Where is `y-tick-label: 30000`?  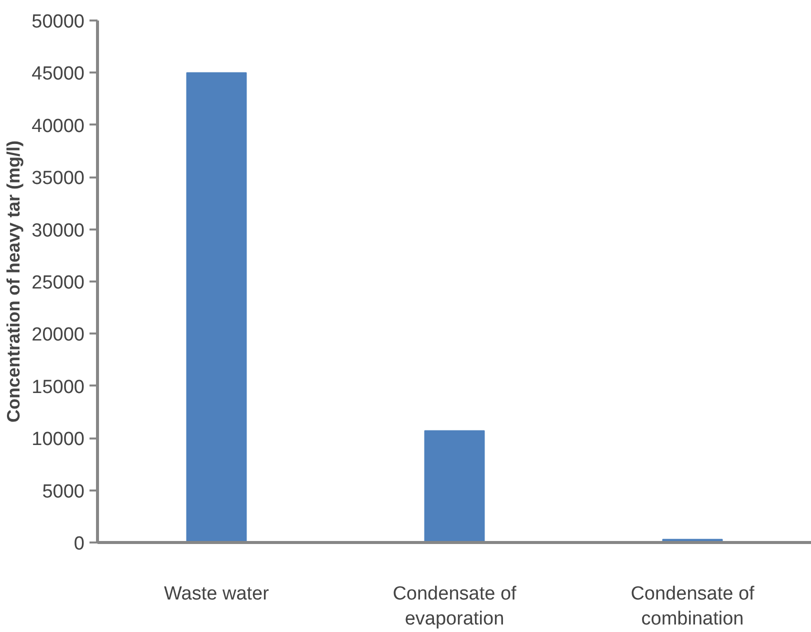
y-tick-label: 30000 is located at coordinates (58, 231).